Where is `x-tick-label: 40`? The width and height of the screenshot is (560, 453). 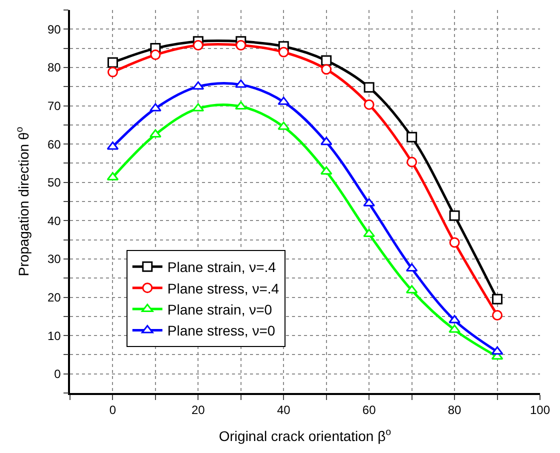 x-tick-label: 40 is located at coordinates (283, 410).